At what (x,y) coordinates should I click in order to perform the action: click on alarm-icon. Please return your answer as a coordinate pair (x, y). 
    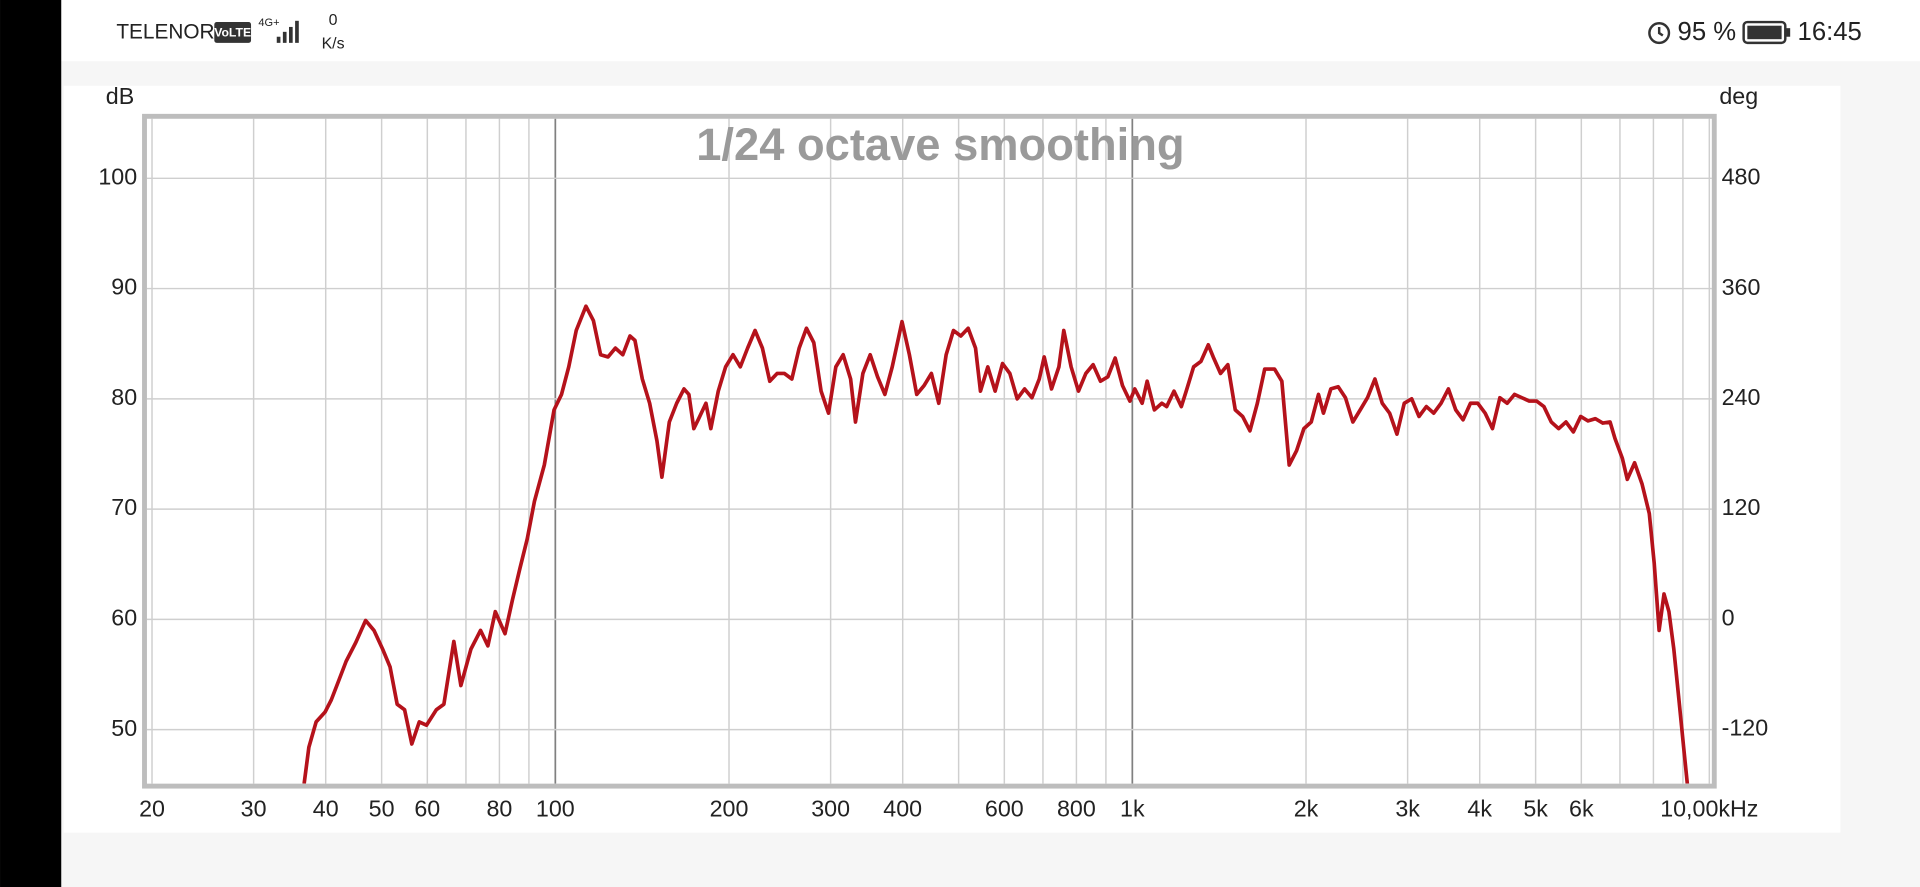
    Looking at the image, I should click on (1659, 33).